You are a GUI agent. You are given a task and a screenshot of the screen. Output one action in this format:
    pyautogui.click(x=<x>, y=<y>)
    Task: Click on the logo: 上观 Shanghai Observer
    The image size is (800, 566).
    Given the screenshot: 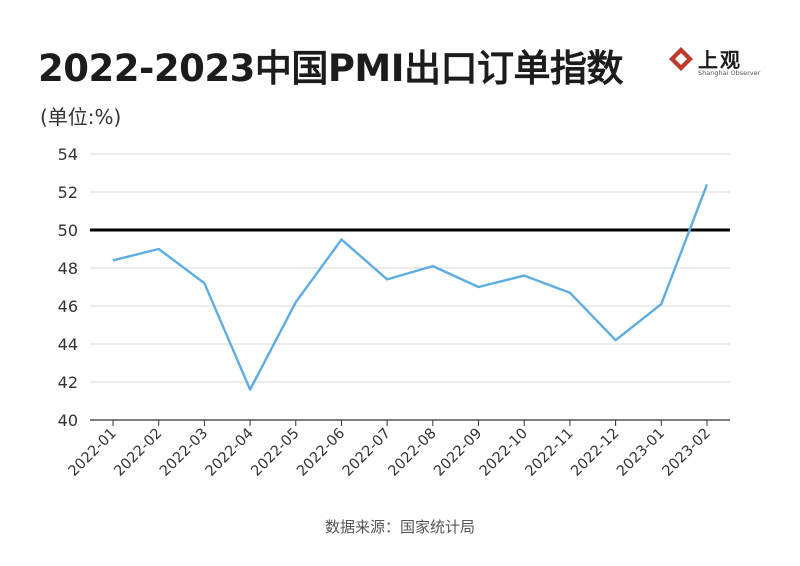 What is the action you would take?
    pyautogui.click(x=718, y=62)
    